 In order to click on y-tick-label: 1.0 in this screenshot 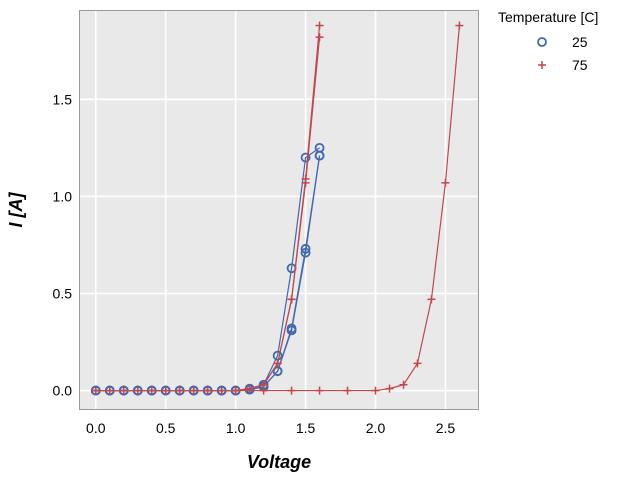, I will do `click(63, 196)`.